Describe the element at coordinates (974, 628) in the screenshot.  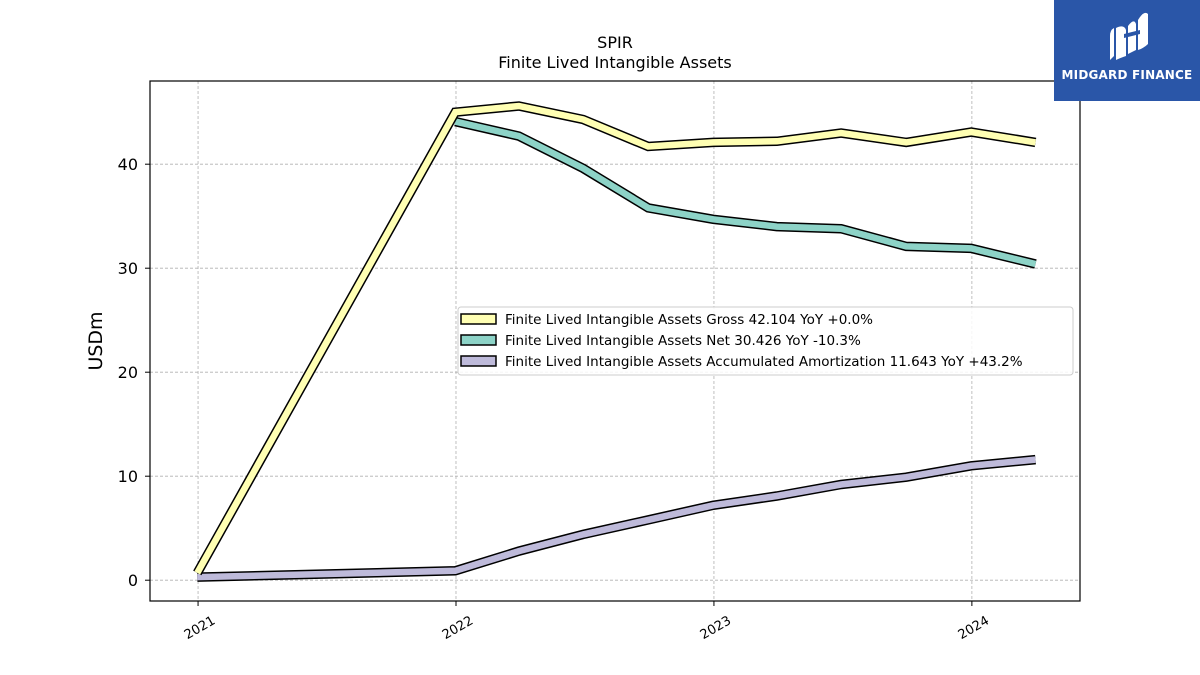
I see `x-tick-label: 2024` at that location.